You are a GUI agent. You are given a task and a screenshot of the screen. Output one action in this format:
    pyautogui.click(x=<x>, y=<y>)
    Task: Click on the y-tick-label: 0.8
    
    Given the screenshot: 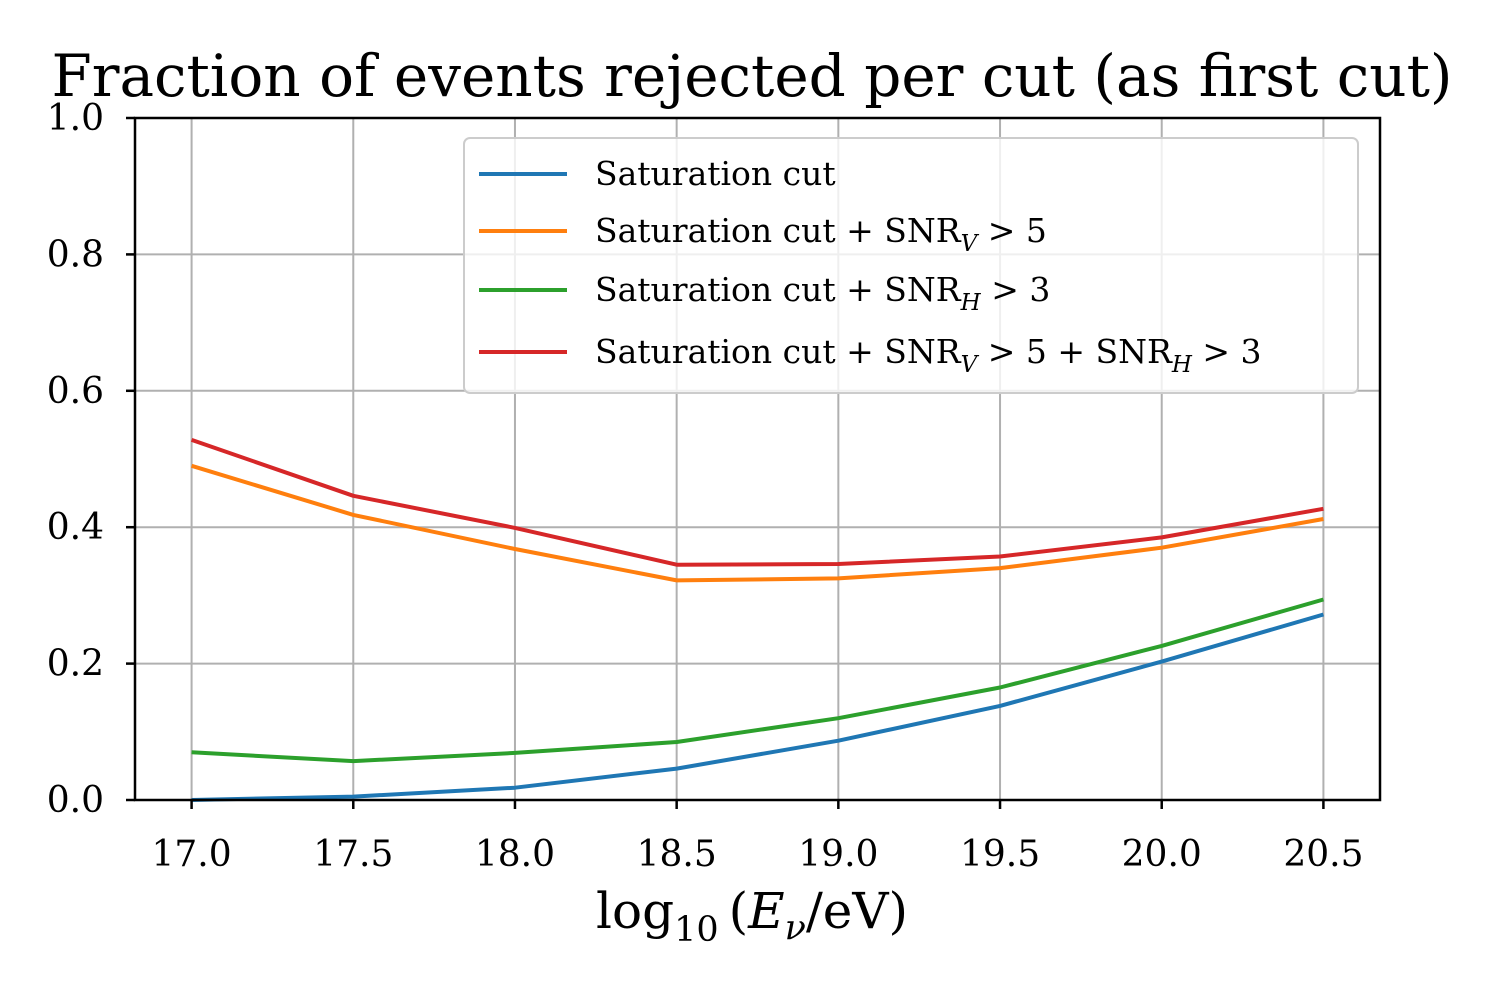 What is the action you would take?
    pyautogui.click(x=75, y=254)
    